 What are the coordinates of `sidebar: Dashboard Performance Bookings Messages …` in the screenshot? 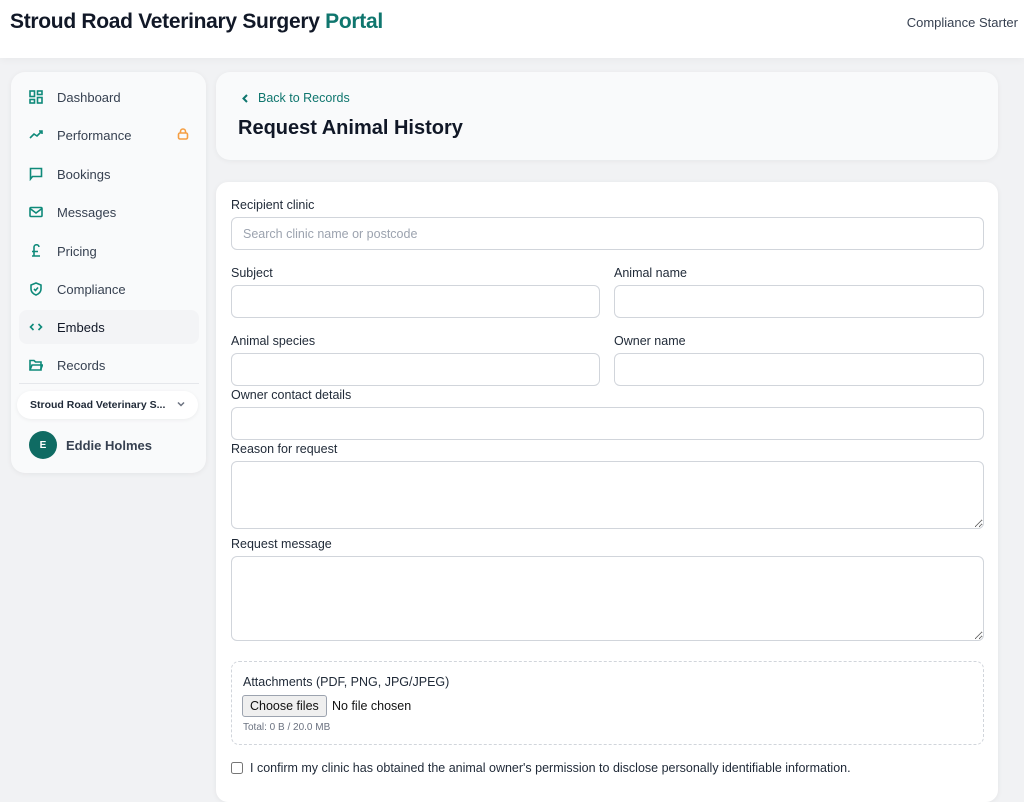 It's located at (108, 272).